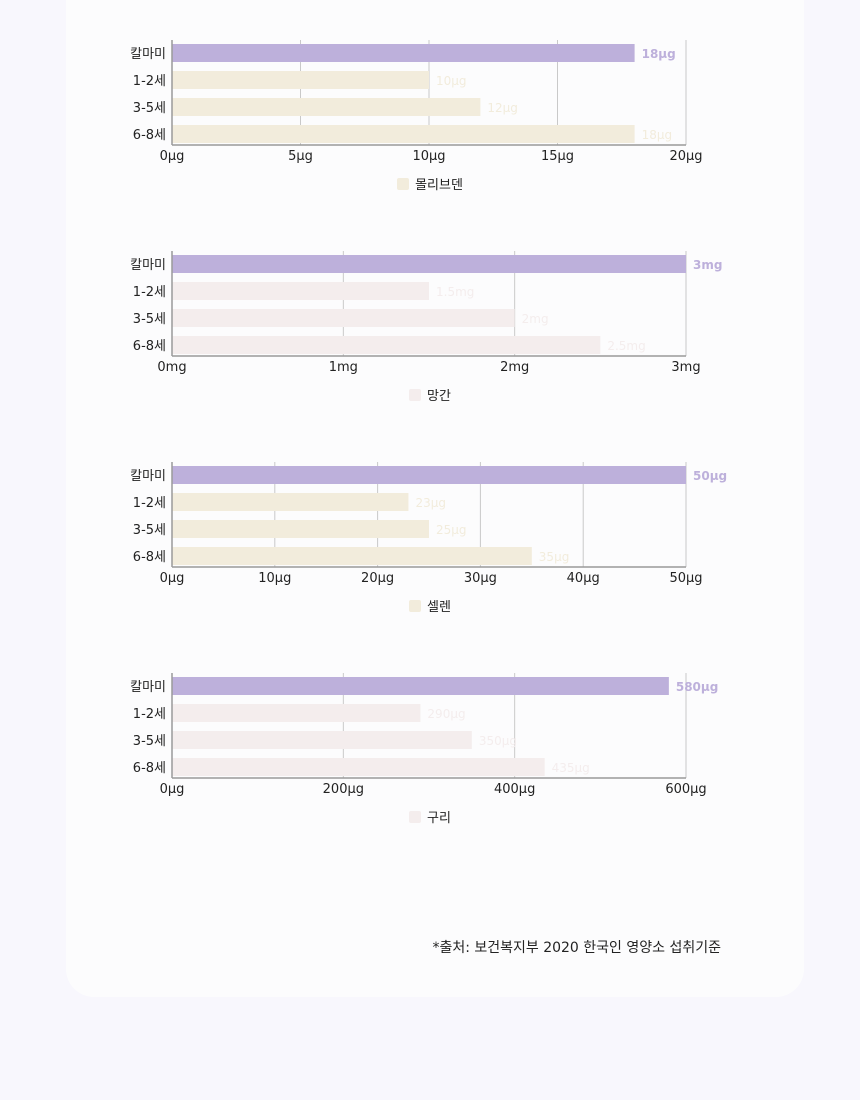 The height and width of the screenshot is (1100, 860). I want to click on value-label: 23μg, so click(430, 503).